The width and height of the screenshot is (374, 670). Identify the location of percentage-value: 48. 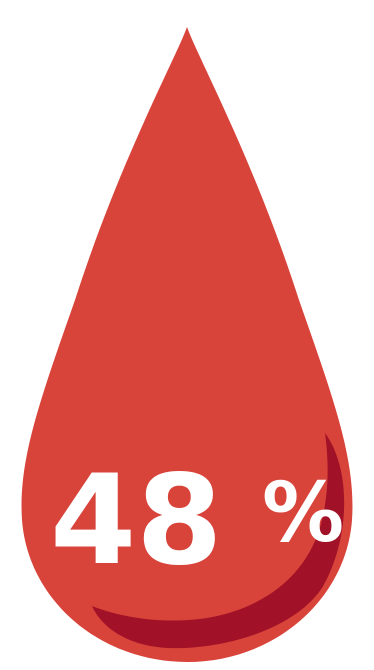
(136, 521).